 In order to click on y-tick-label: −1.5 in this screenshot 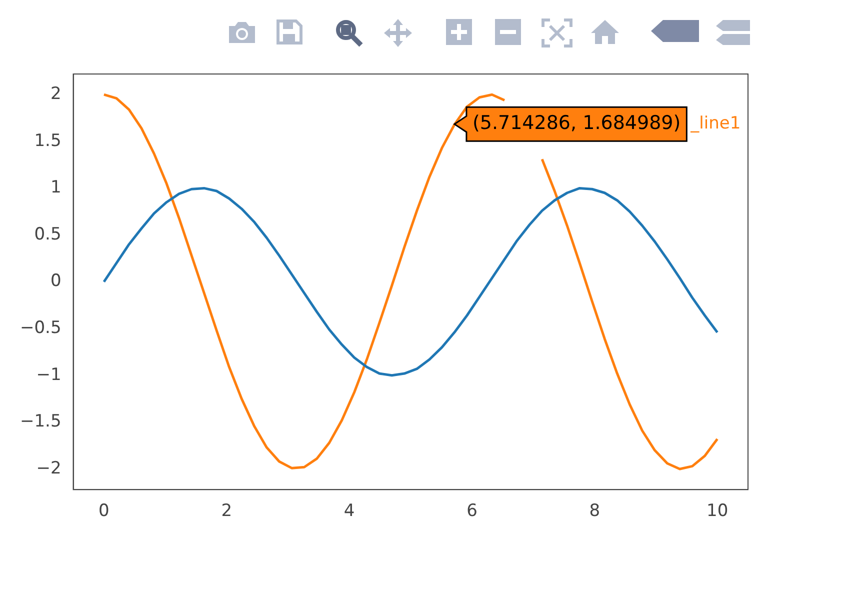, I will do `click(41, 422)`.